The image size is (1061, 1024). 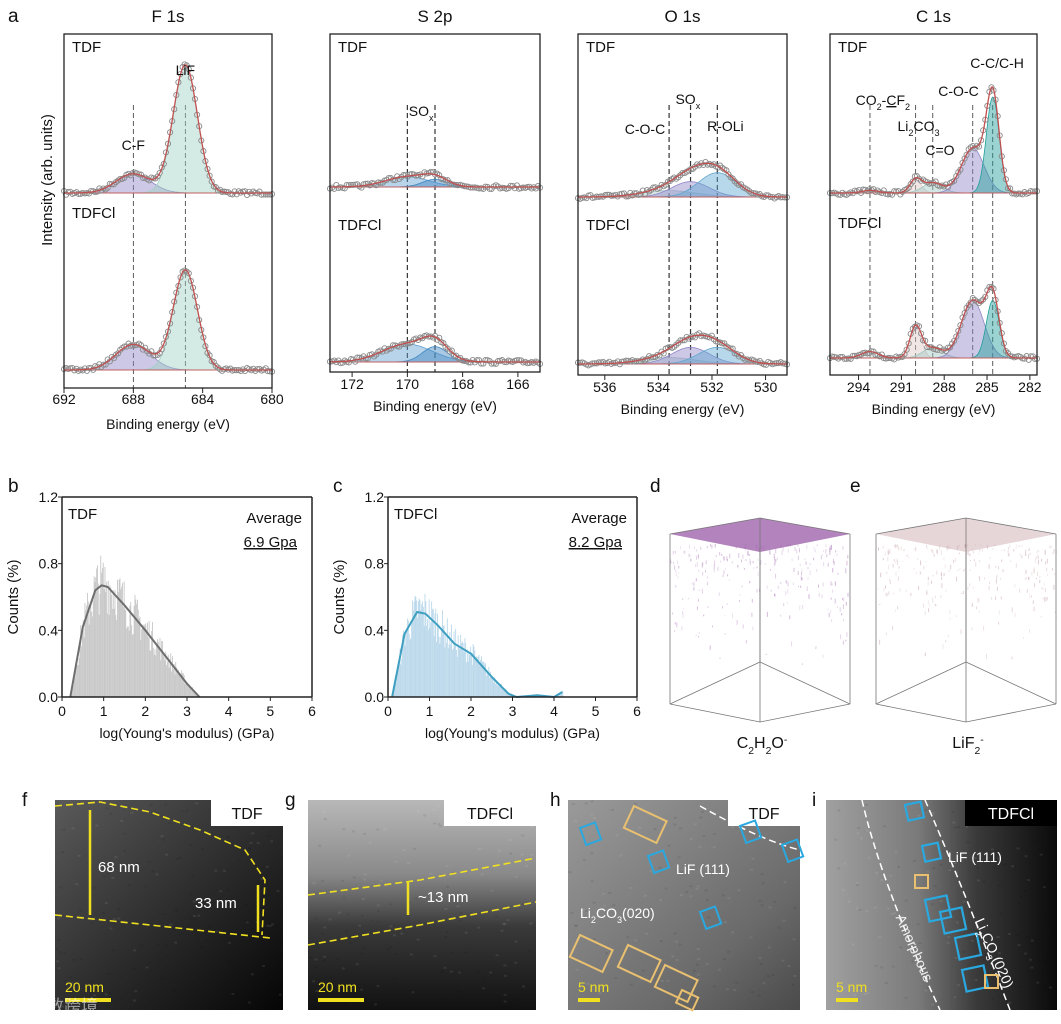 I want to click on scale-bar, so click(x=589, y=1000).